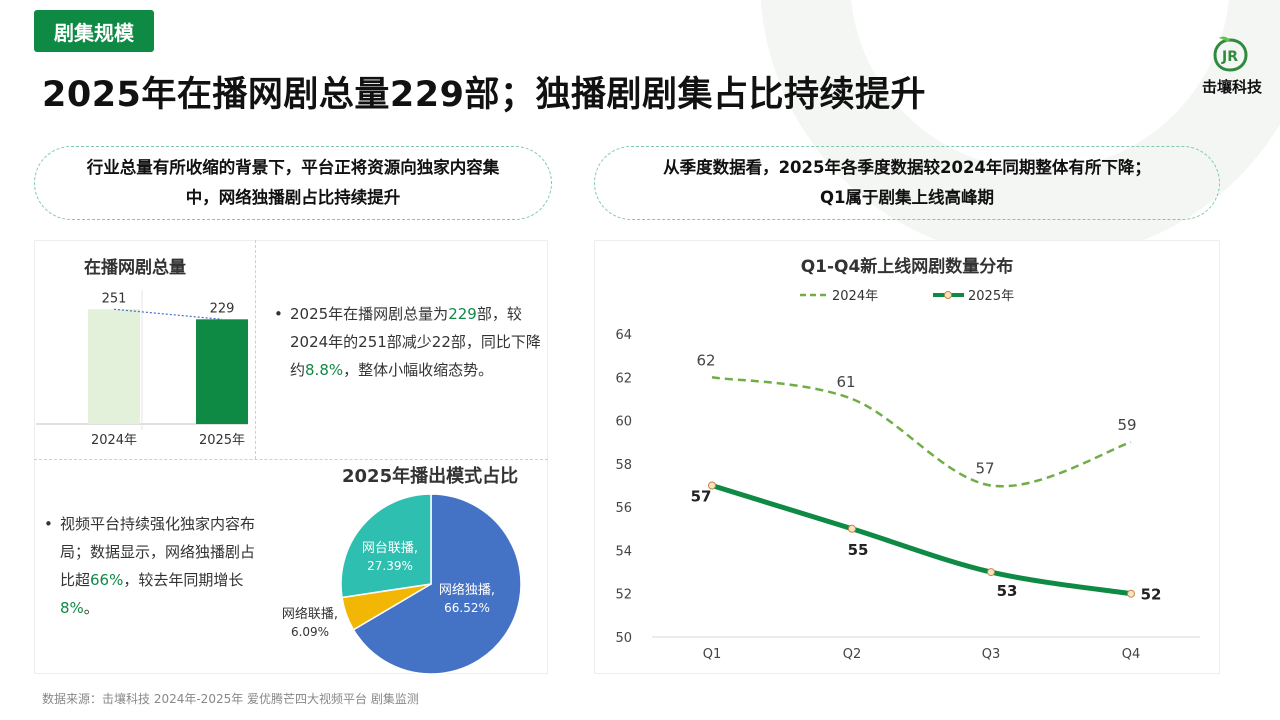  I want to click on bar-category-label-0: 2024年, so click(114, 440).